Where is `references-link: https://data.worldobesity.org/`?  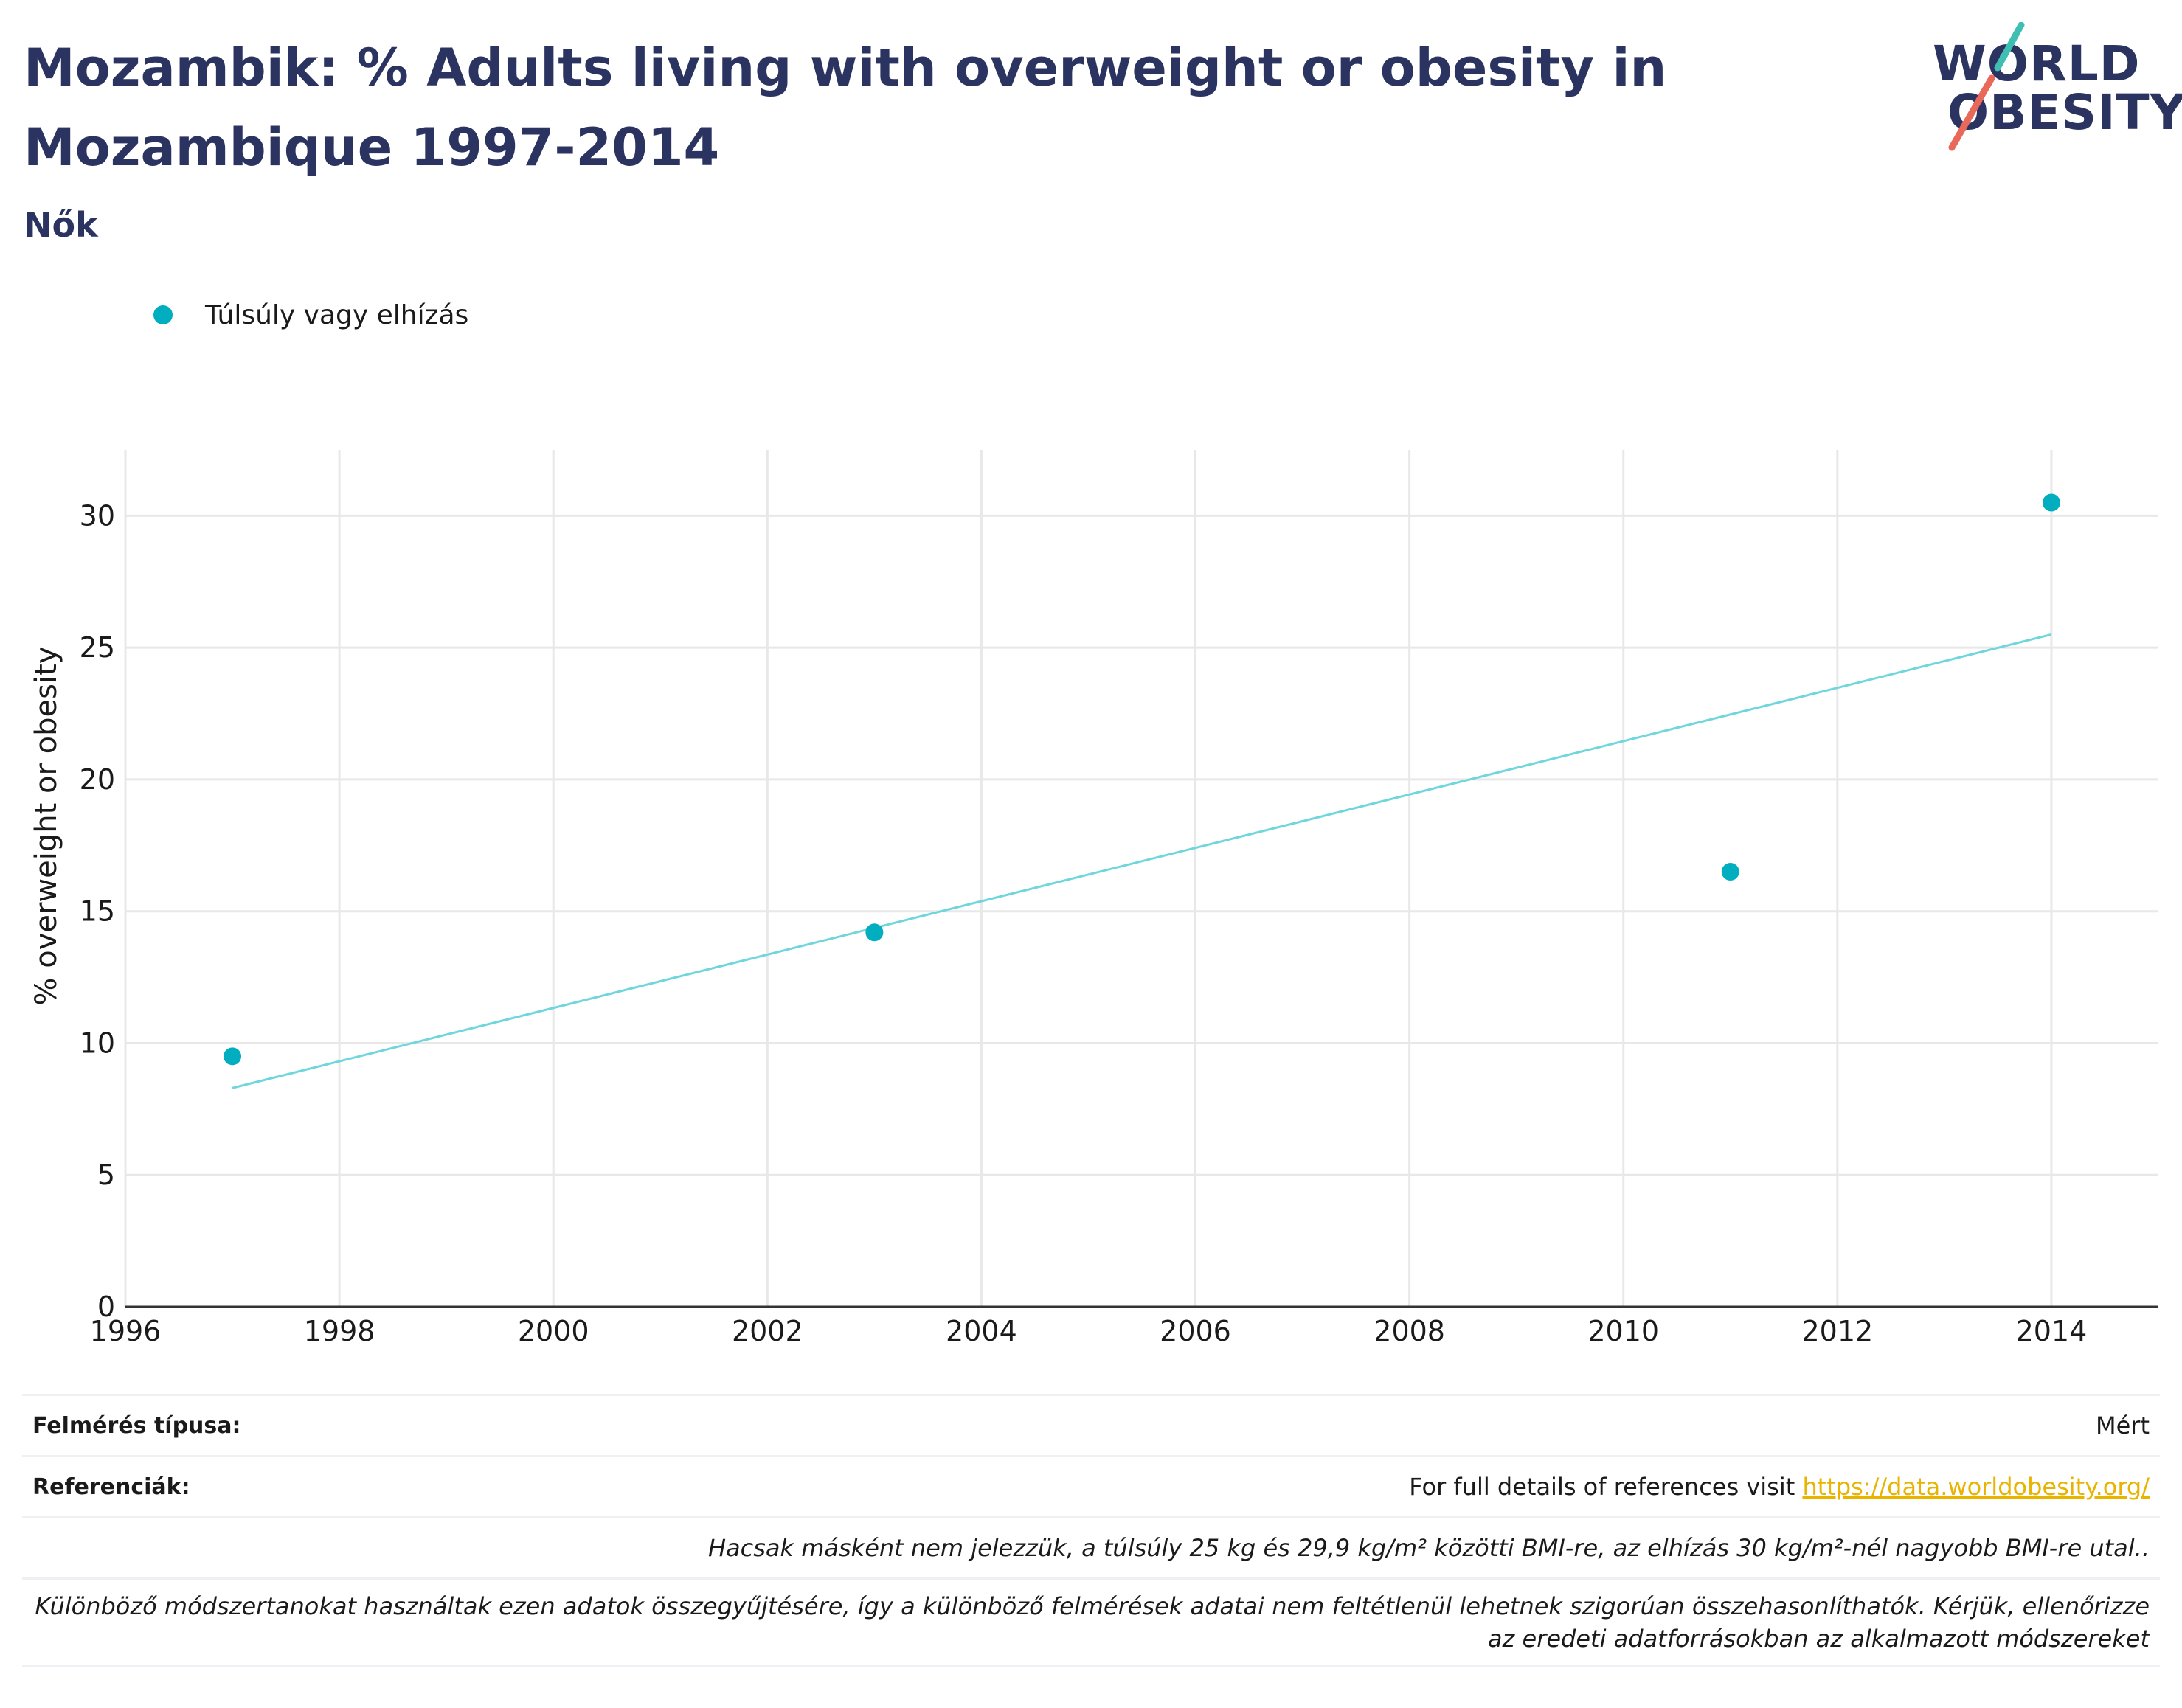
references-link: https://data.worldobesity.org/ is located at coordinates (1976, 1487).